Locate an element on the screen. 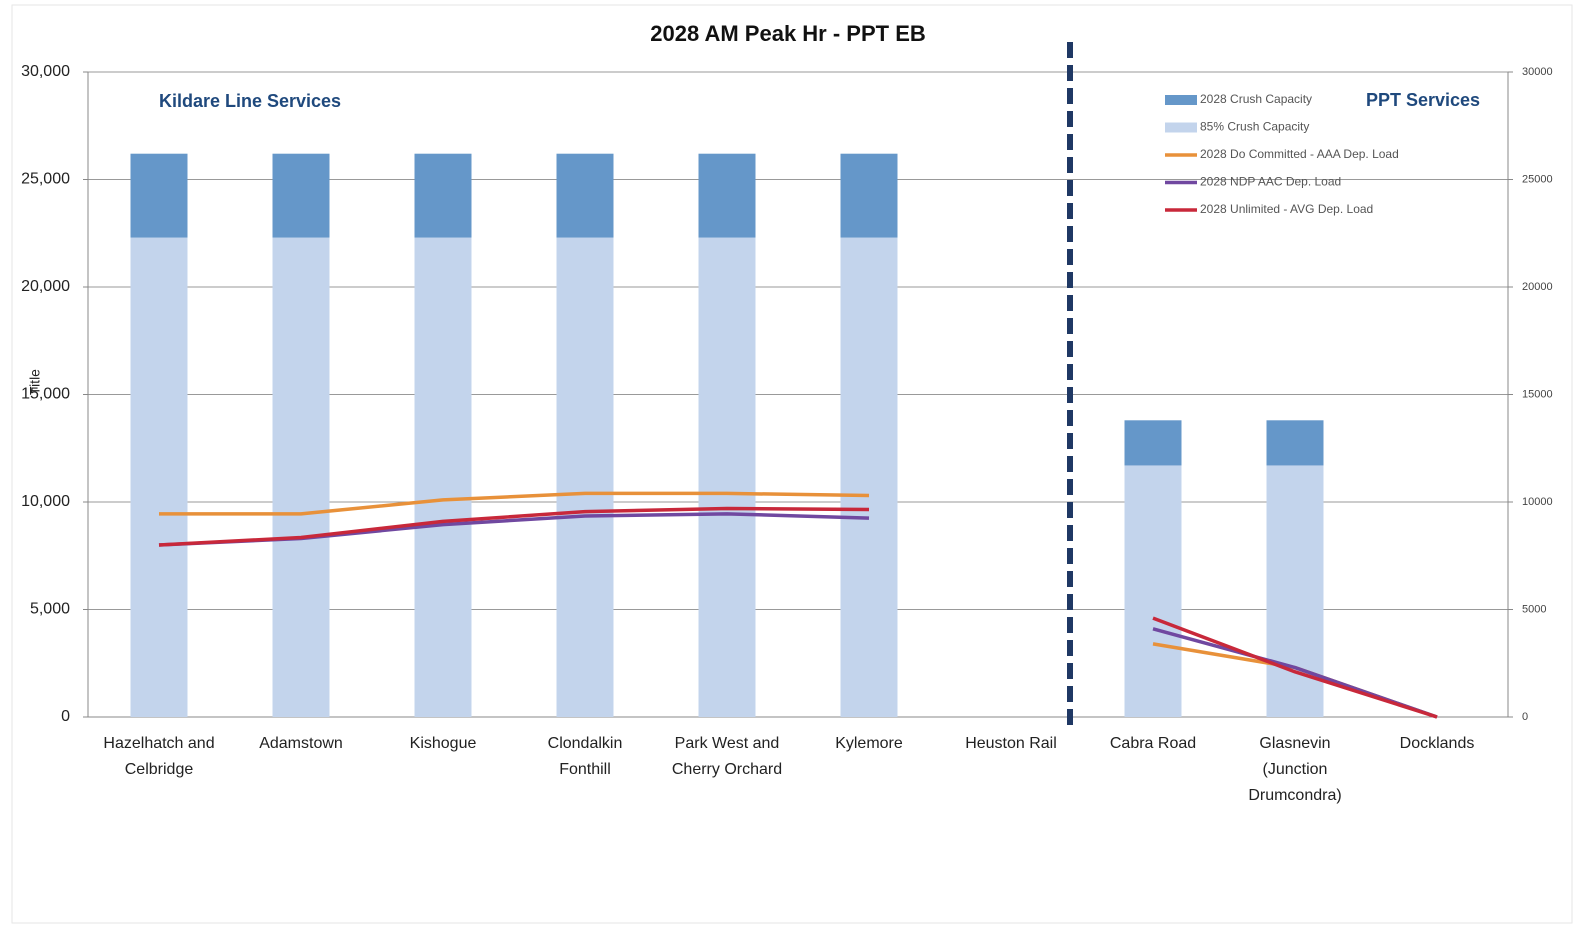  legend-label: 2028 Do Committed - AAA Dep. Load is located at coordinates (1299, 154).